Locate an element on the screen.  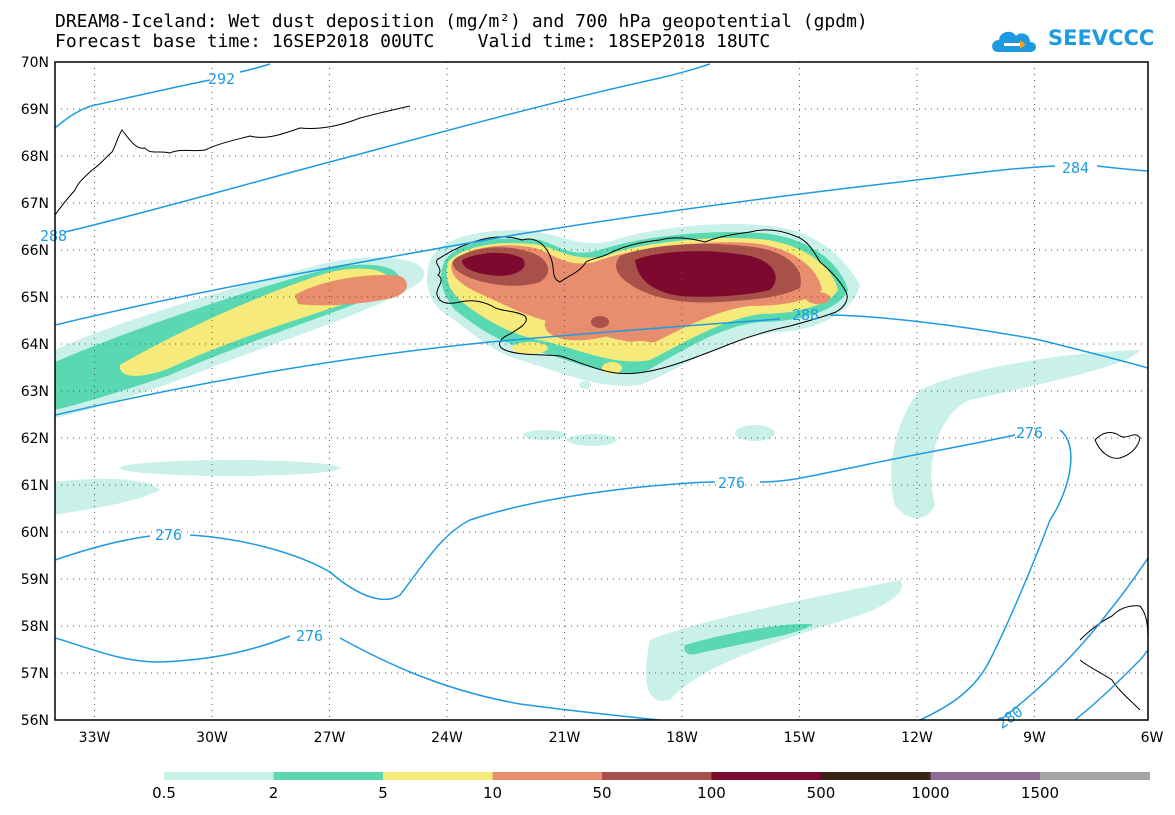
latitude-label: 60N is located at coordinates (35, 533).